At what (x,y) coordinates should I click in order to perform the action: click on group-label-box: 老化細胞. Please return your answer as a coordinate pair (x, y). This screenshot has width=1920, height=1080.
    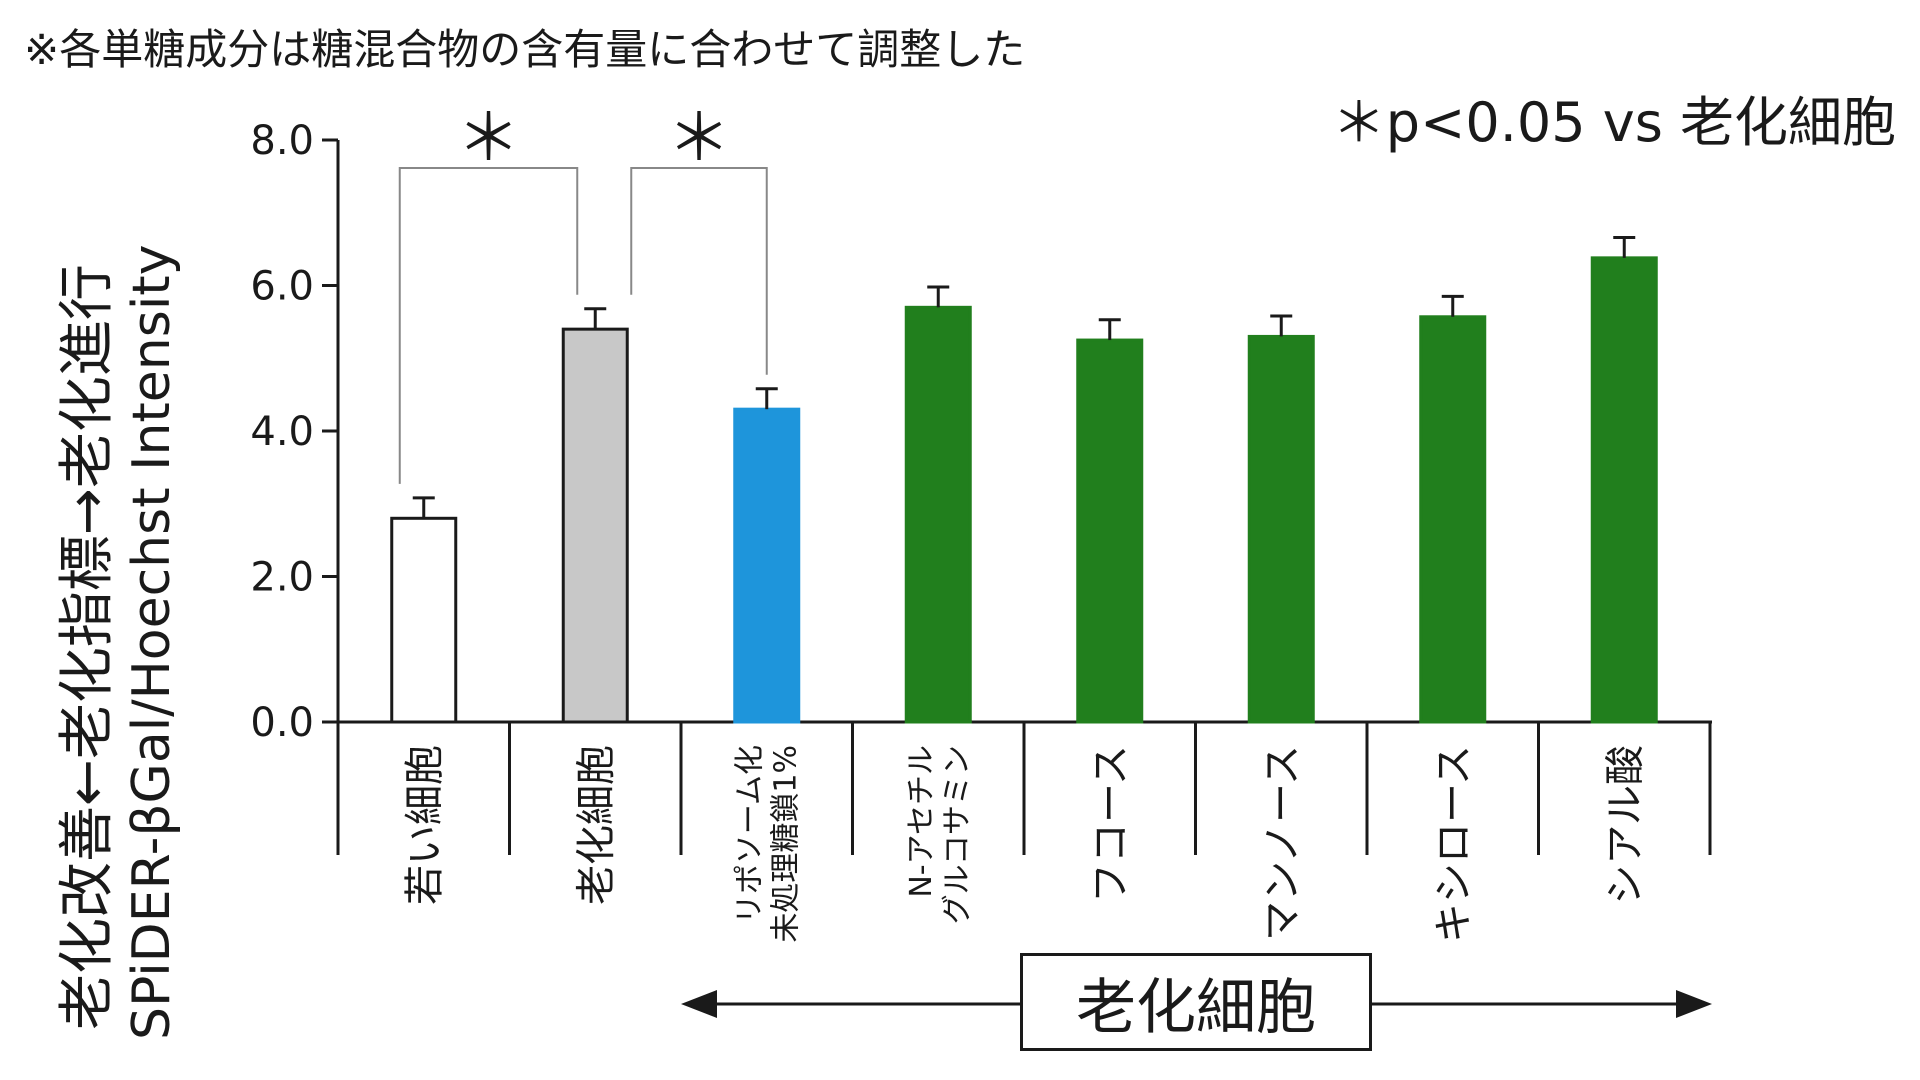
    Looking at the image, I should click on (1196, 1002).